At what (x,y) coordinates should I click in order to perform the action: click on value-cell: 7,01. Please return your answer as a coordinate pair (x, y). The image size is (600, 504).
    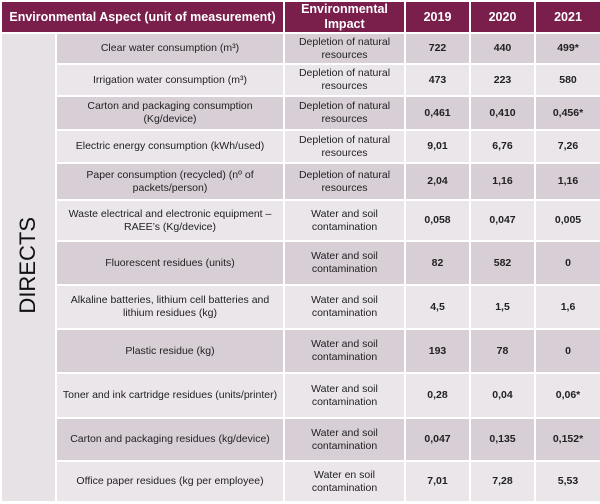
    Looking at the image, I should click on (437, 481).